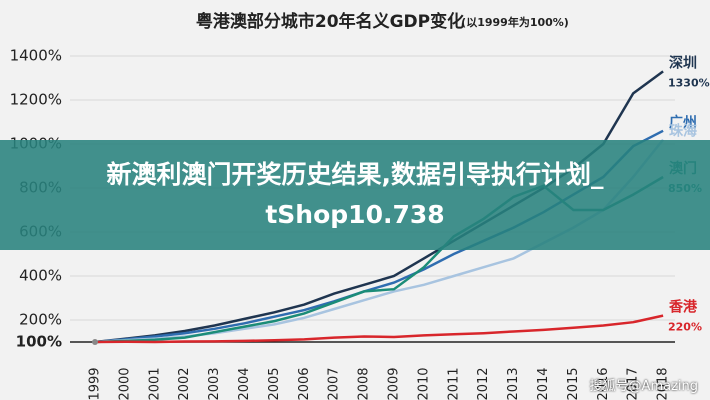 The width and height of the screenshot is (710, 400). What do you see at coordinates (683, 122) in the screenshot?
I see `legend-label: 广州` at bounding box center [683, 122].